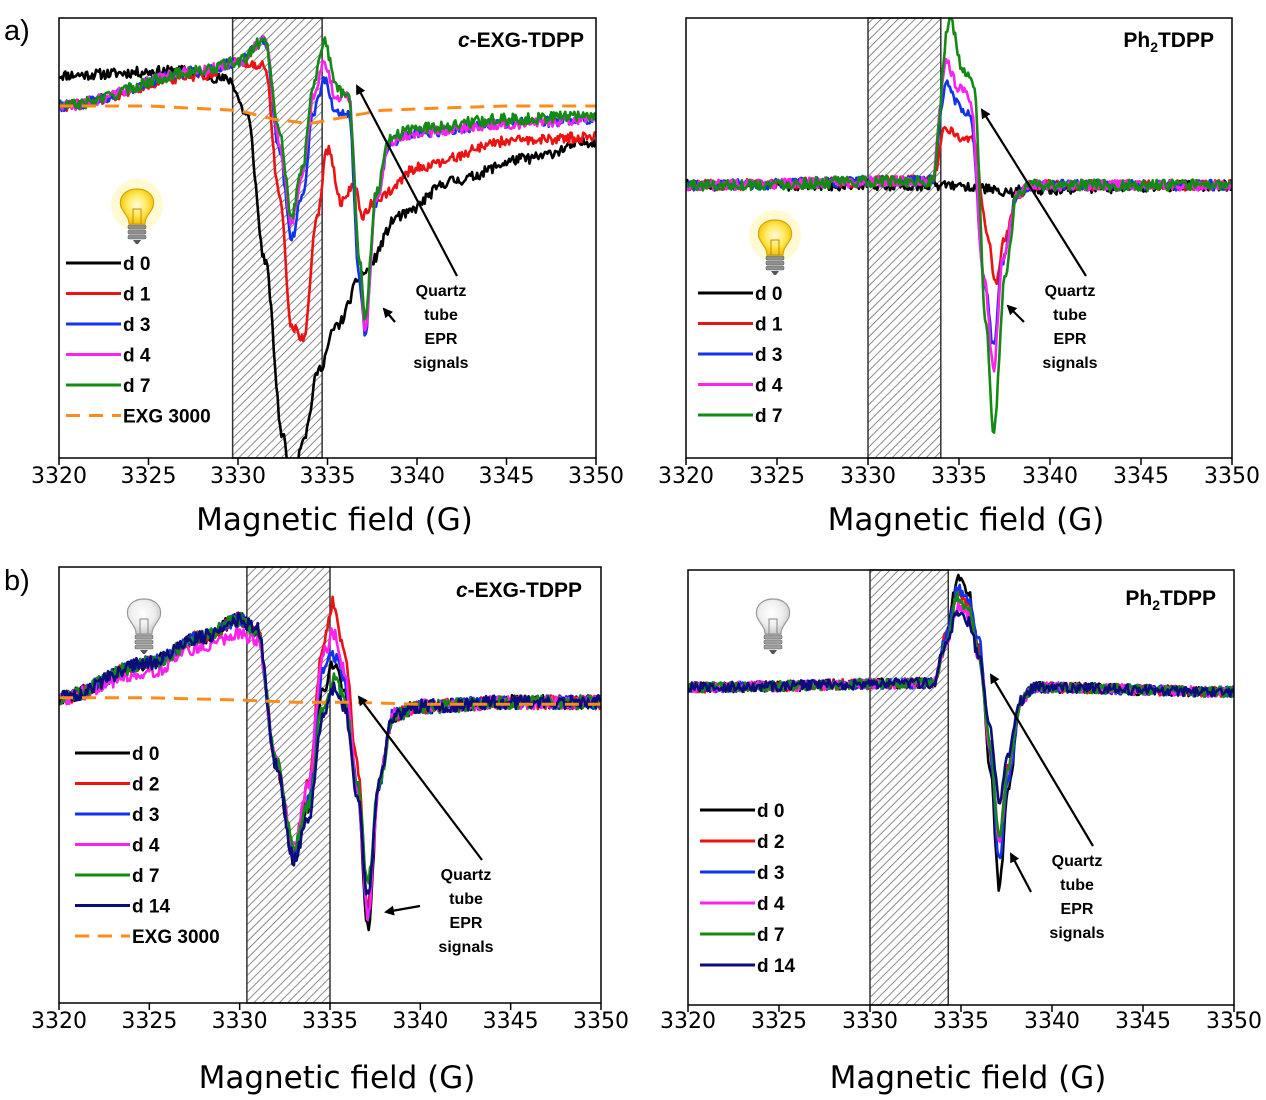  I want to click on chart-title: c-EXG-TDPP, so click(519, 590).